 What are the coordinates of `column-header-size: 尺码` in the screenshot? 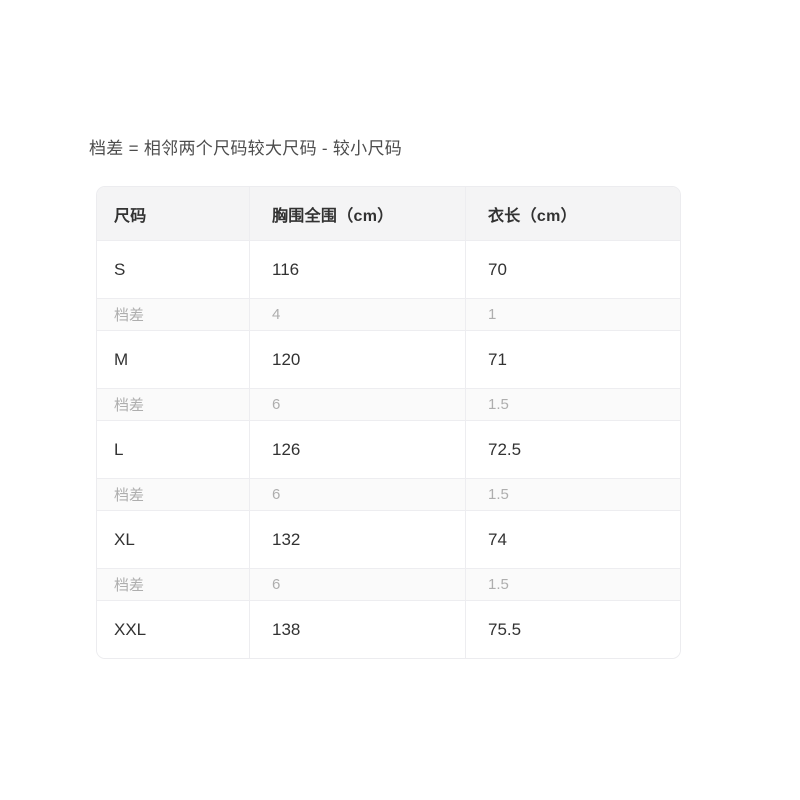 It's located at (130, 216).